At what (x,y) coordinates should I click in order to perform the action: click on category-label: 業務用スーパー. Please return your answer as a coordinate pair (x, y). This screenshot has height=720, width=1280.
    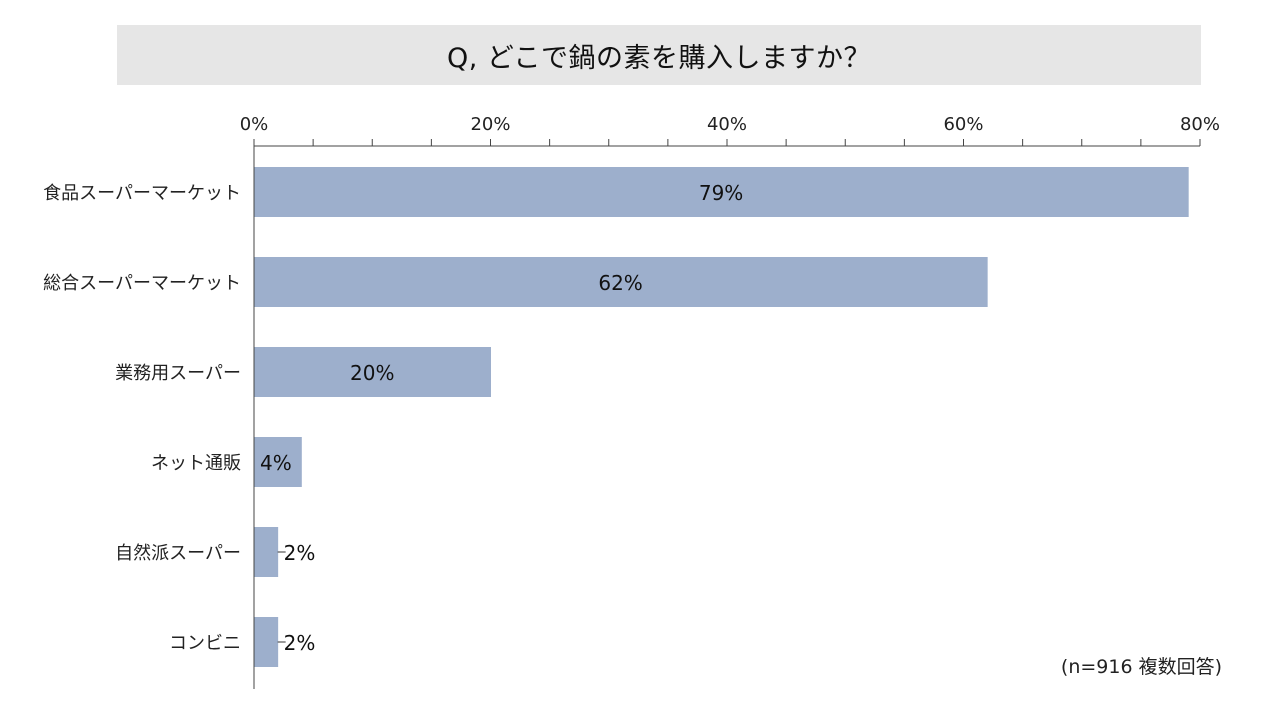
    Looking at the image, I should click on (178, 373).